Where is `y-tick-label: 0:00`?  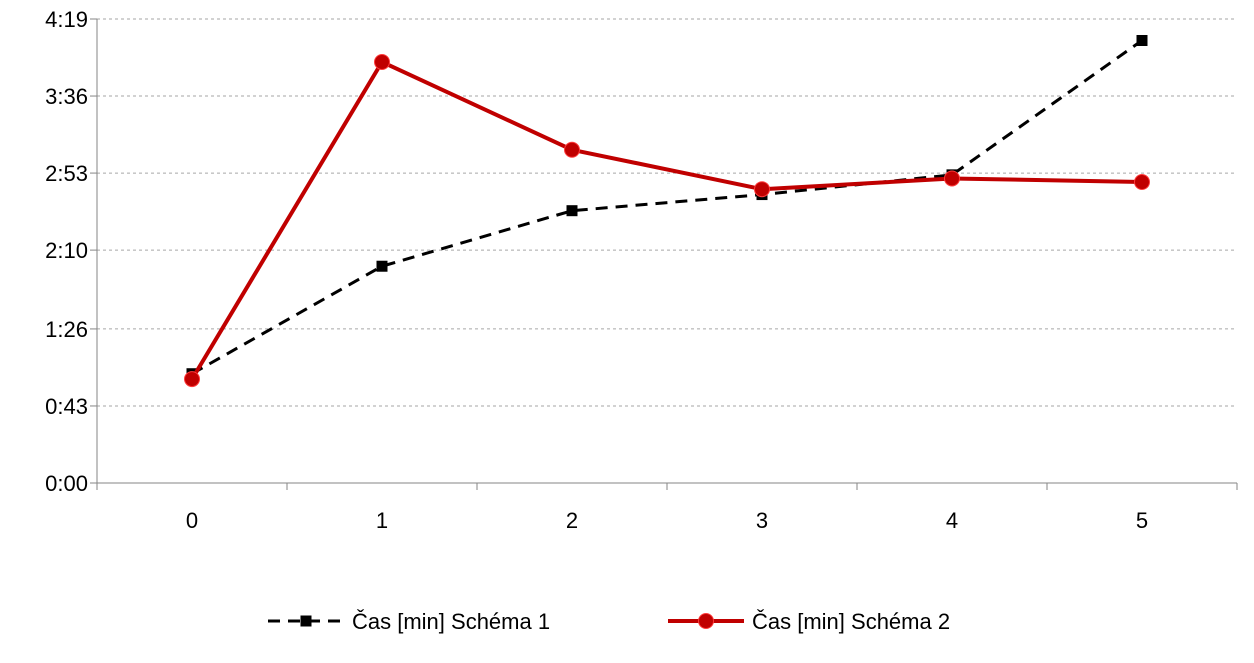
y-tick-label: 0:00 is located at coordinates (66, 483).